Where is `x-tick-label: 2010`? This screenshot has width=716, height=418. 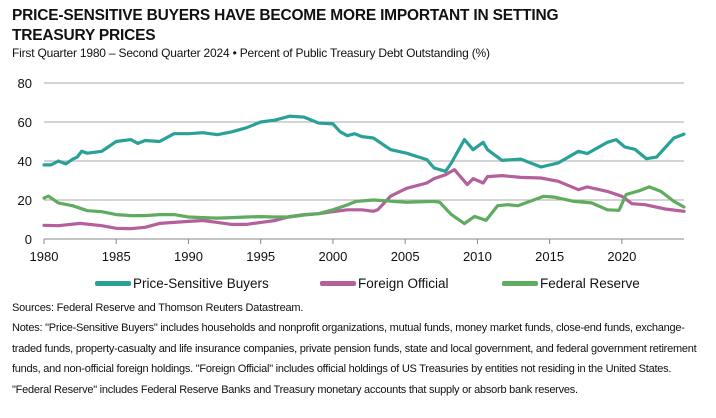
x-tick-label: 2010 is located at coordinates (477, 256).